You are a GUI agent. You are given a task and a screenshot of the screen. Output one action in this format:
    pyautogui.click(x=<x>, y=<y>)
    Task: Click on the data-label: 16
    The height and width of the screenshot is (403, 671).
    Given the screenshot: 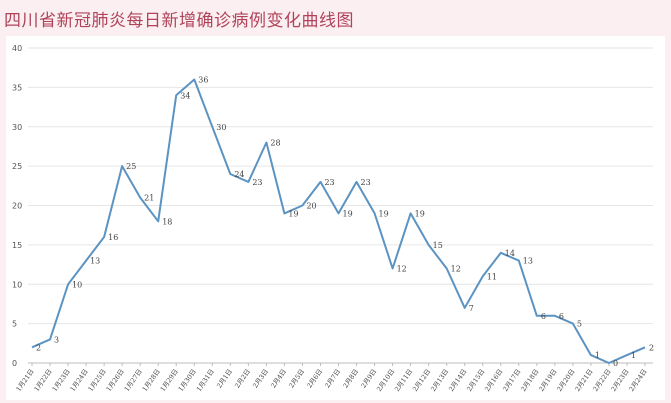 What is the action you would take?
    pyautogui.click(x=113, y=237)
    